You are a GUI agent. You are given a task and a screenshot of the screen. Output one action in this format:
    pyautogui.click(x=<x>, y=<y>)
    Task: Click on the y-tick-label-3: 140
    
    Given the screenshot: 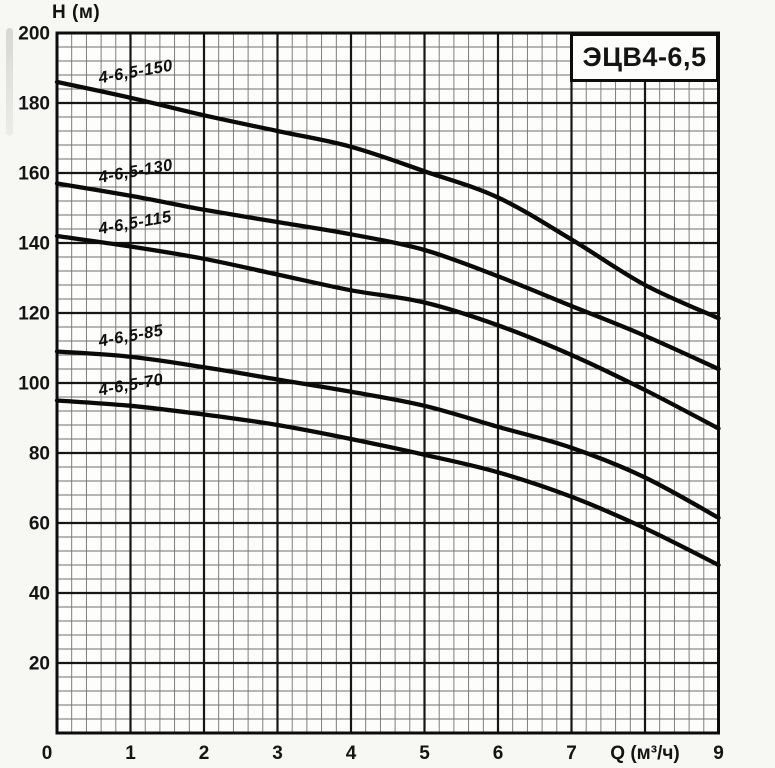 What is the action you would take?
    pyautogui.click(x=34, y=244)
    